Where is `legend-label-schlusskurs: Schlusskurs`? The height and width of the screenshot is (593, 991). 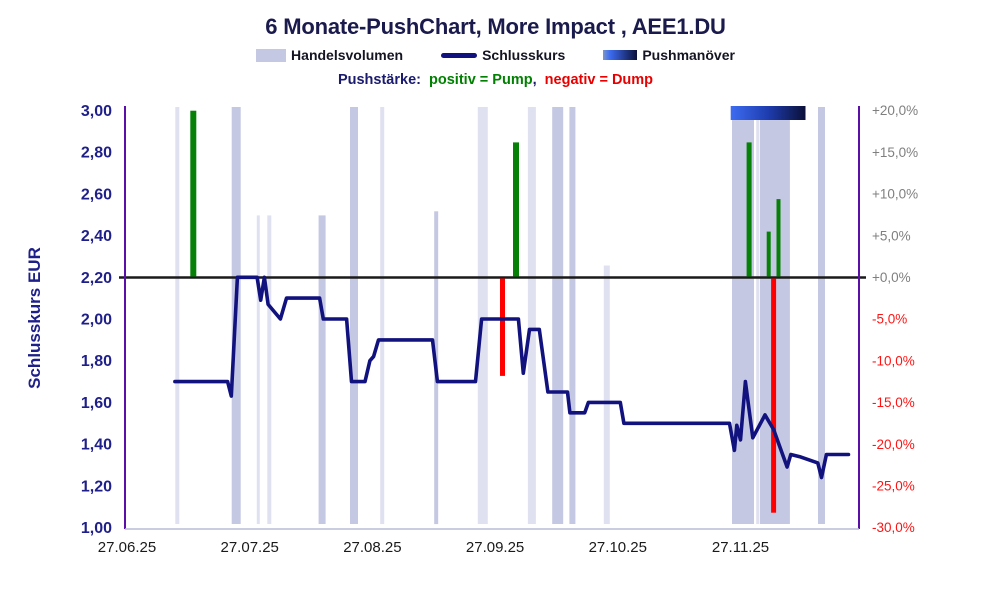 legend-label-schlusskurs: Schlusskurs is located at coordinates (524, 55).